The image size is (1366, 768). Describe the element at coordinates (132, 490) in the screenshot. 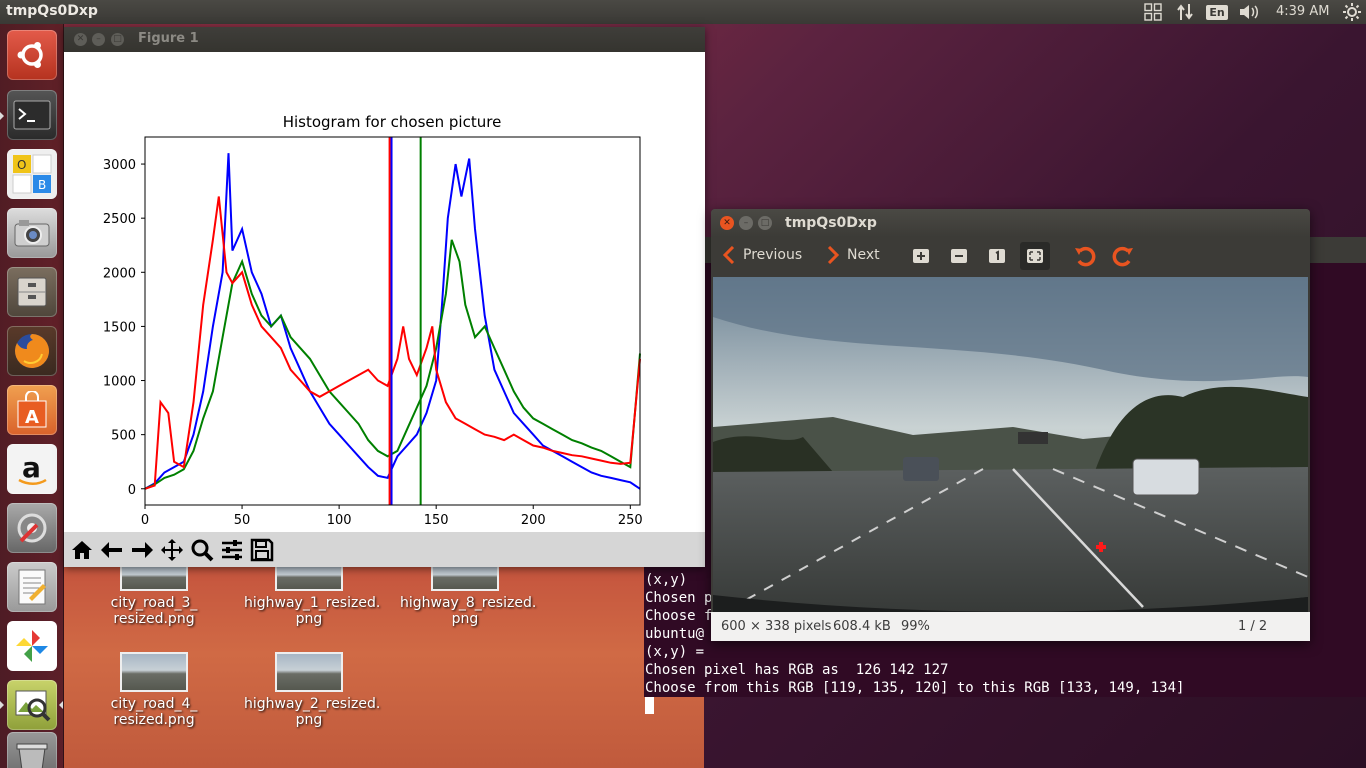

I see `y-tick-label: 0` at that location.